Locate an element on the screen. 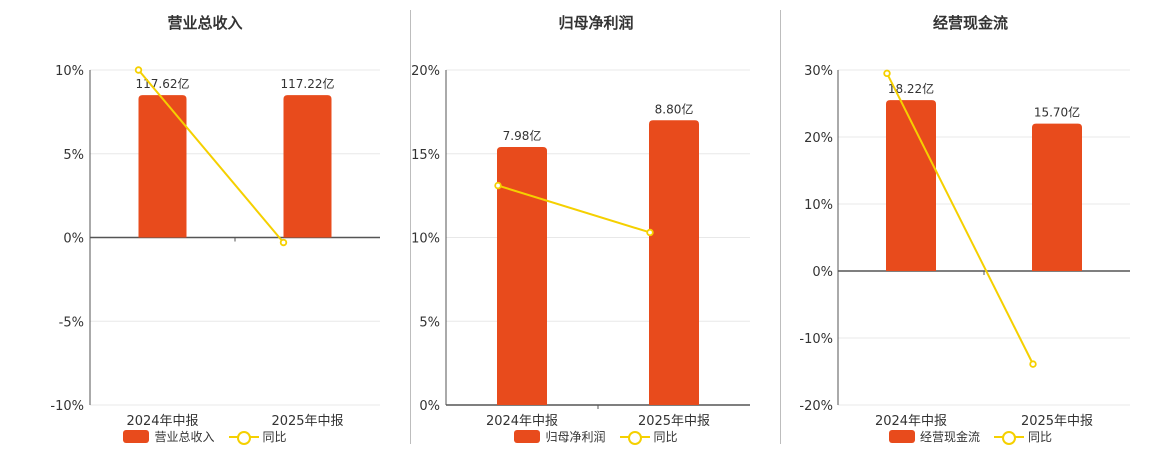 The width and height of the screenshot is (1160, 450). legend: 经营现金流 同比 is located at coordinates (970, 436).